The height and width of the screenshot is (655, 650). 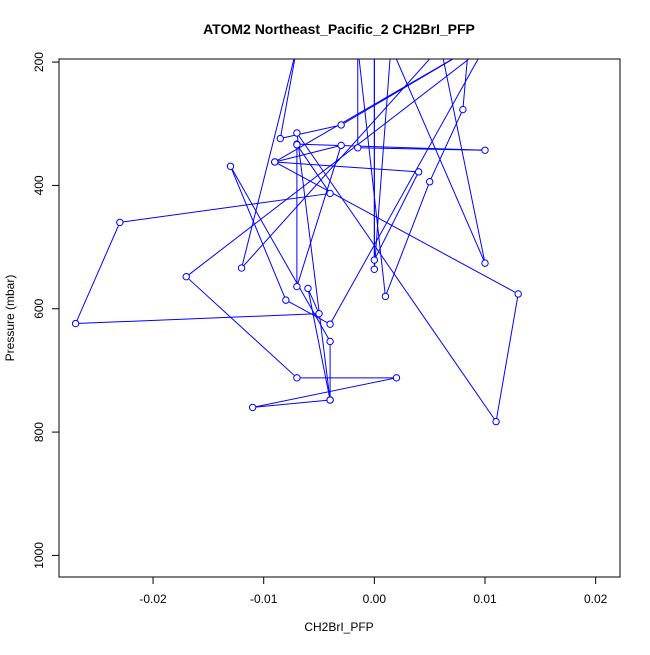 I want to click on y-tick-label: 1000, so click(x=39, y=555).